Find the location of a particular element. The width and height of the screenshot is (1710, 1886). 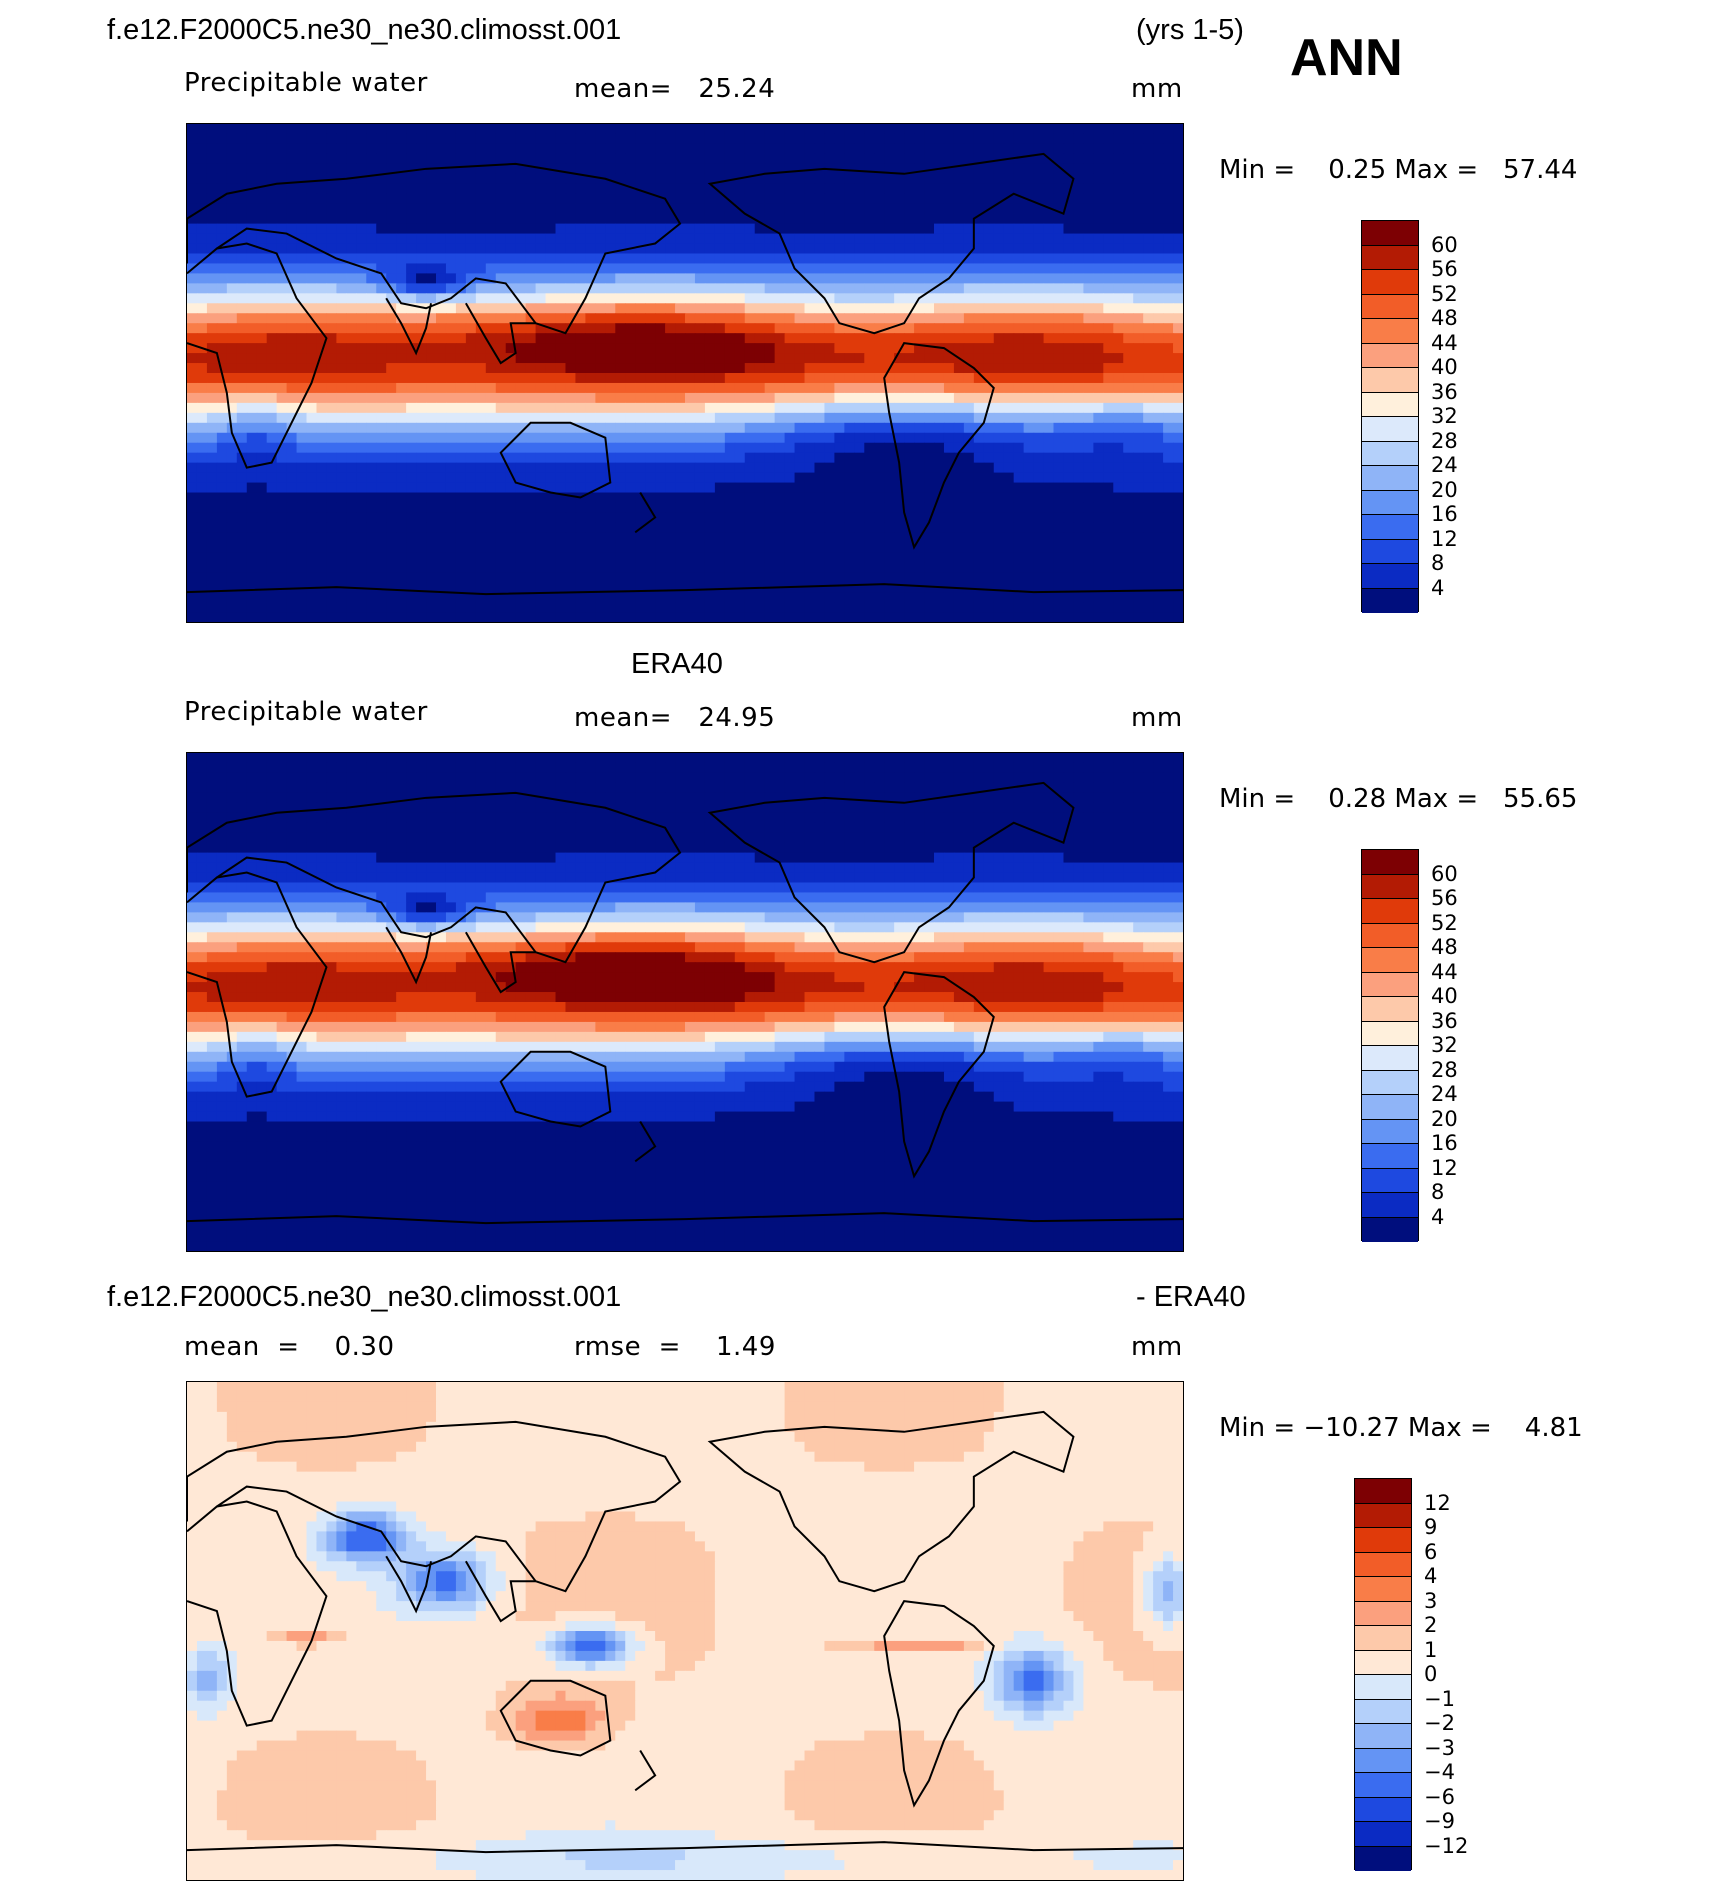

panel-3-colorbar is located at coordinates (1383, 1674).